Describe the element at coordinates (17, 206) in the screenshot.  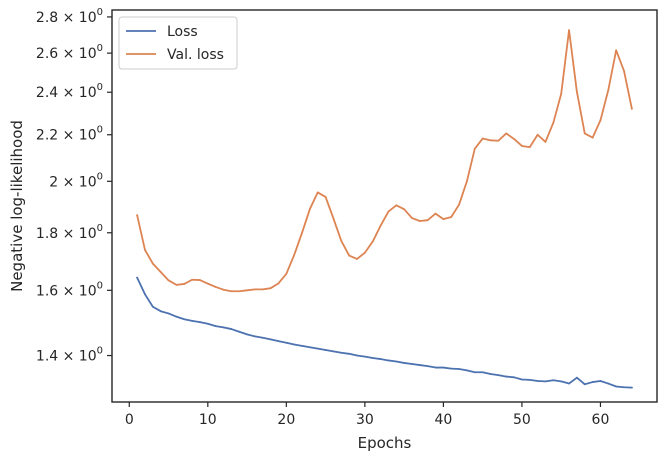
I see `y-axis-label: Negative log-likelihood` at that location.